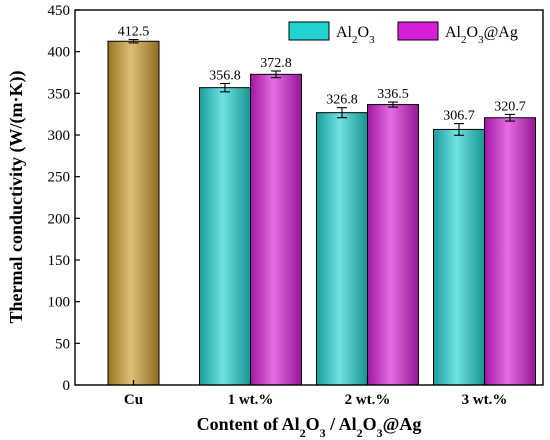  I want to click on y-tick-label: 250, so click(59, 178).